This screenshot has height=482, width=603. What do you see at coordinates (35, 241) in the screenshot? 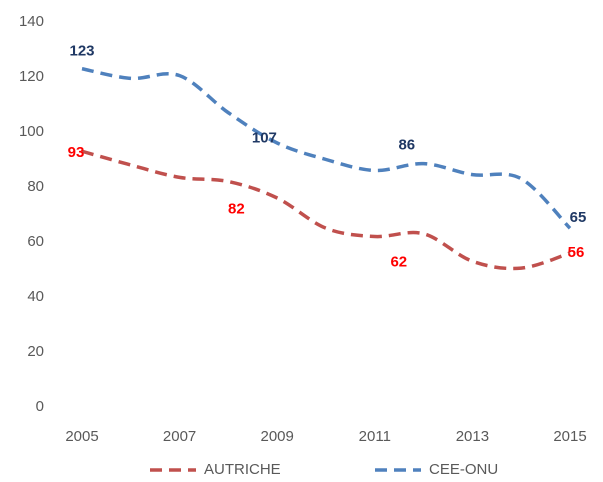
I see `y-tick-label: 60` at bounding box center [35, 241].